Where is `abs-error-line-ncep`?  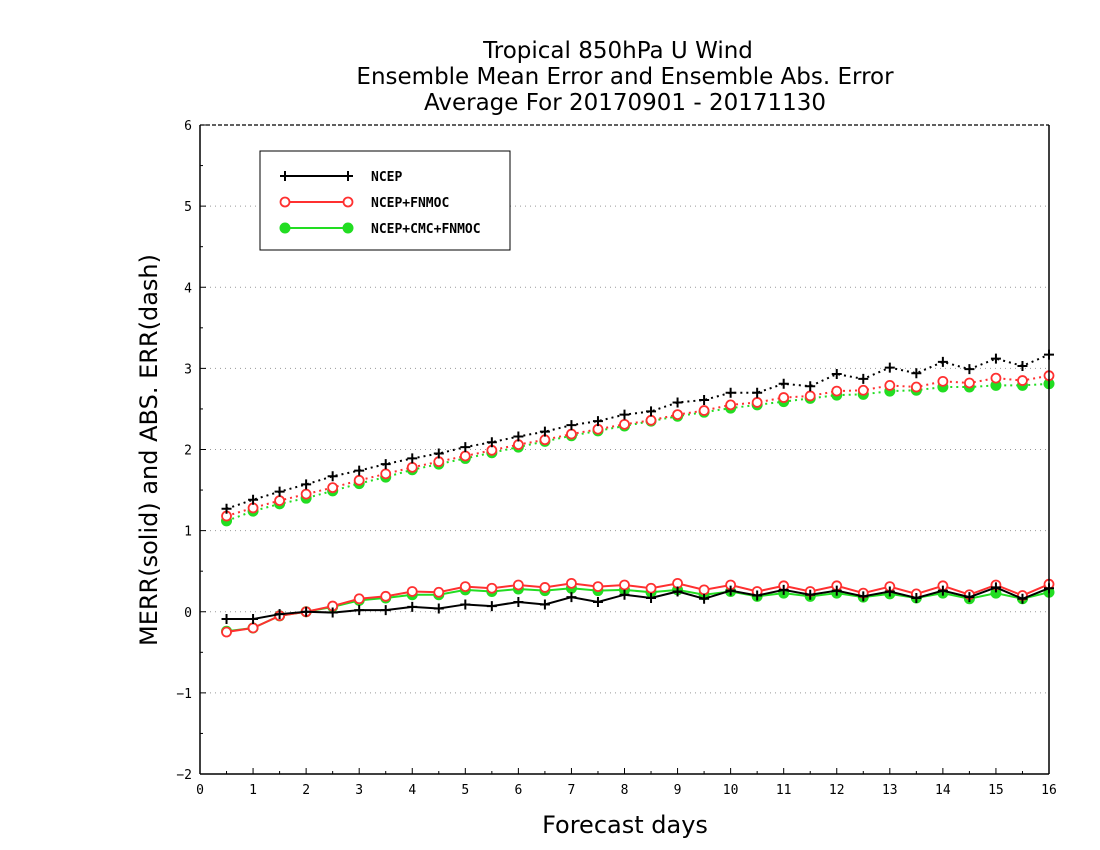
abs-error-line-ncep is located at coordinates (638, 431).